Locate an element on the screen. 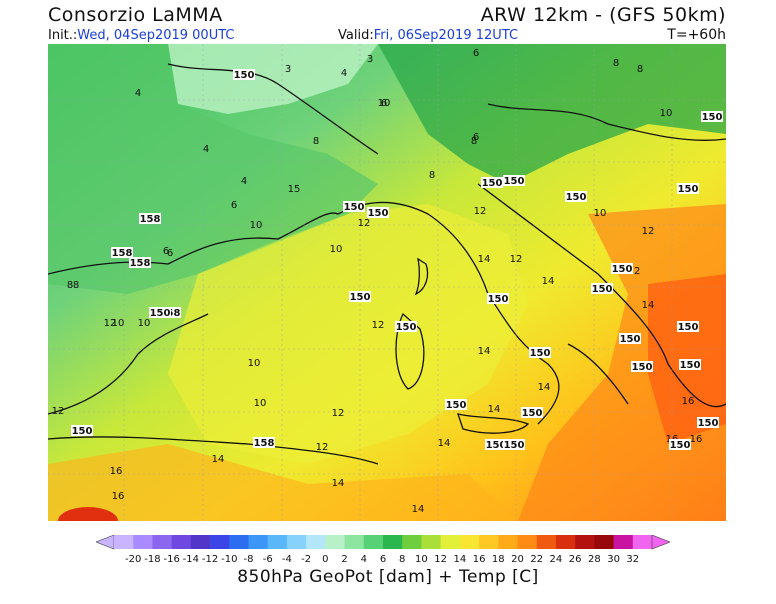 The image size is (776, 604). colorbar-tick: 2 is located at coordinates (344, 559).